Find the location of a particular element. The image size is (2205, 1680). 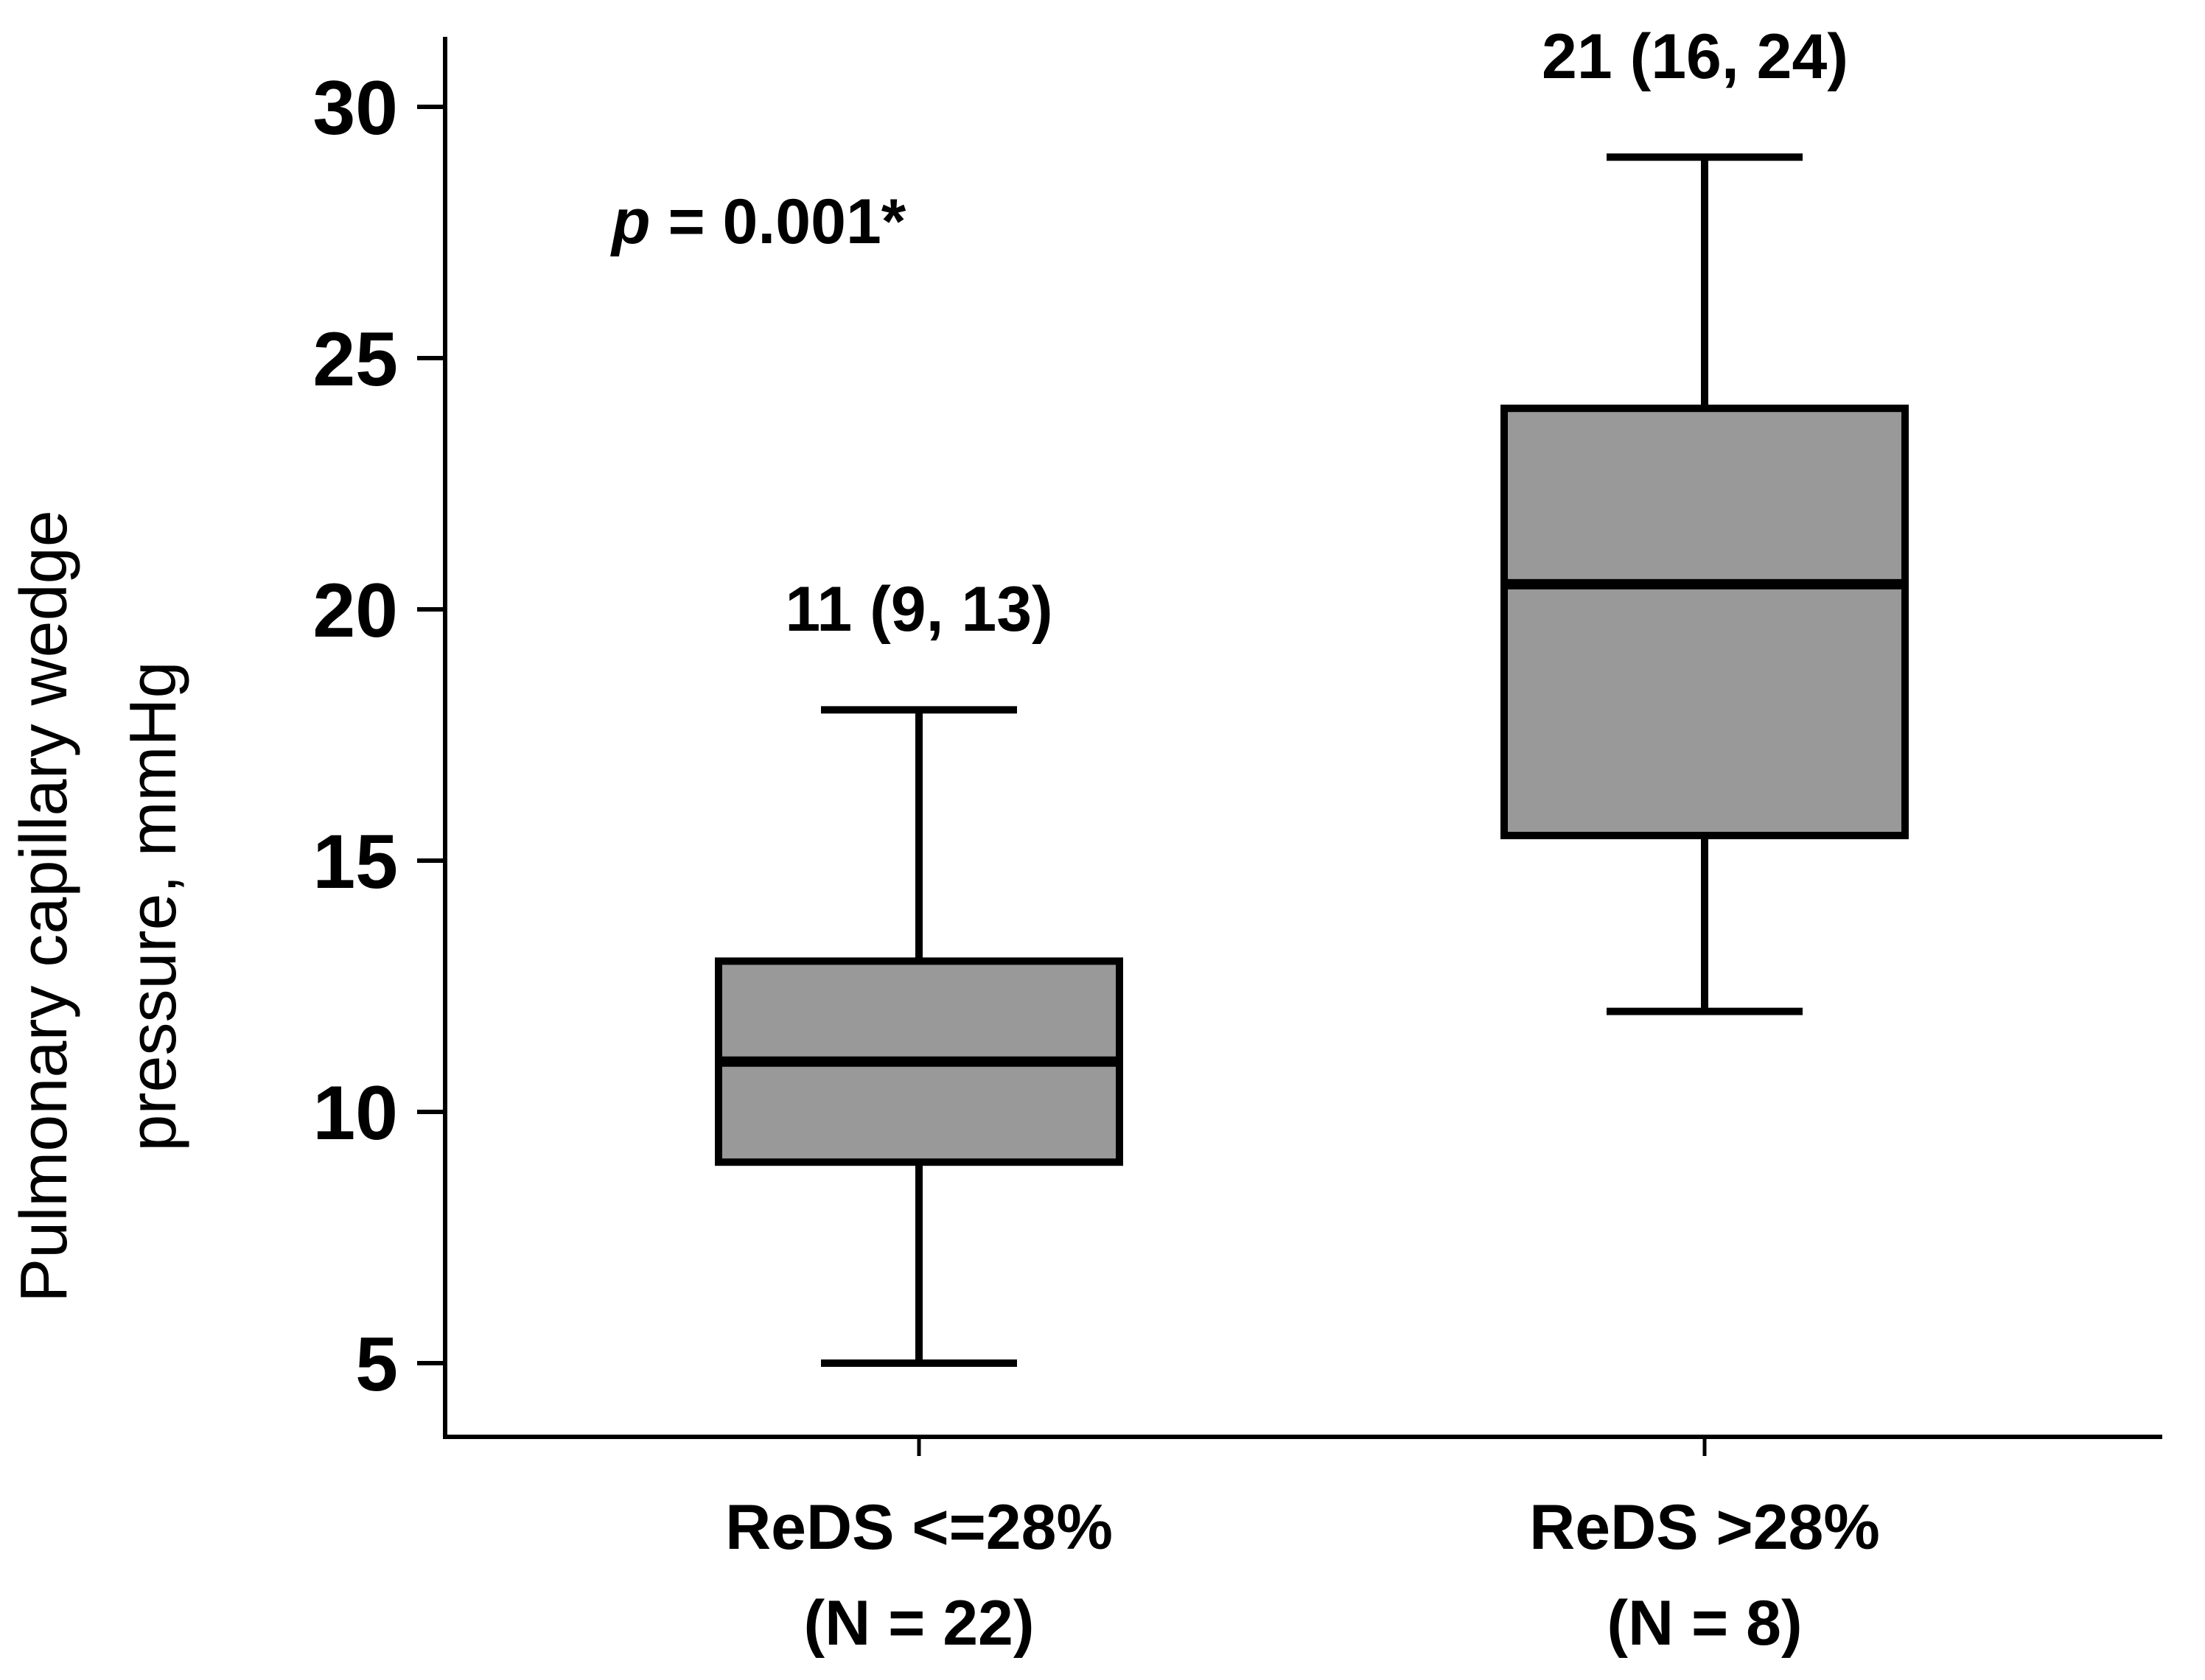

y-tick-label-30: 30 is located at coordinates (355, 108).